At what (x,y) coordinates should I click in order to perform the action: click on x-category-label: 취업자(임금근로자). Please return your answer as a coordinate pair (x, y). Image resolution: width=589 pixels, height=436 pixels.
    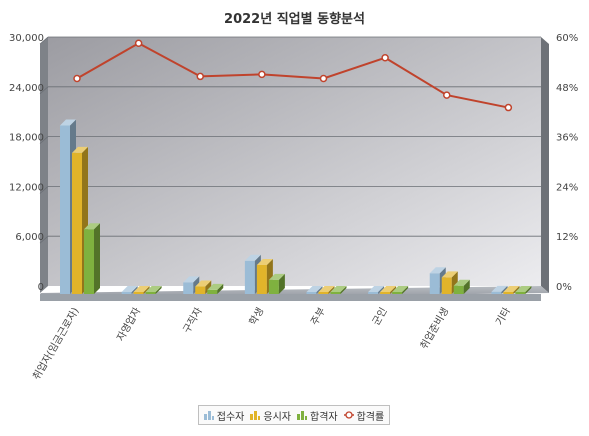
    Looking at the image, I should click on (56, 343).